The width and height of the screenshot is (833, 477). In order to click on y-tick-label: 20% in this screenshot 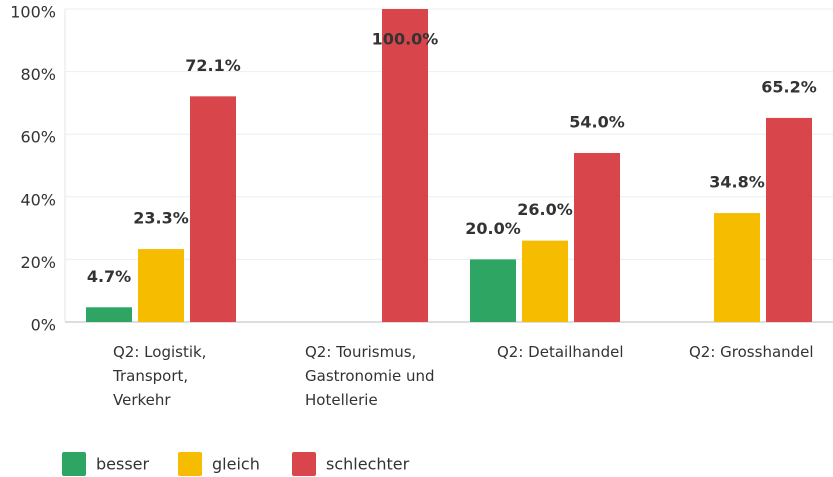, I will do `click(38, 262)`.